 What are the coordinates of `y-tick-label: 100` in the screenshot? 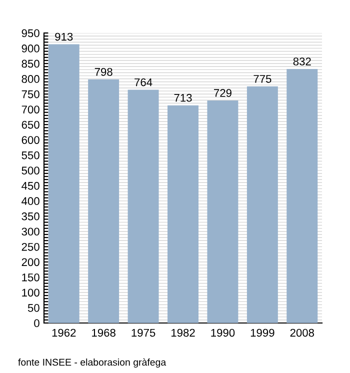 It's located at (31, 292).